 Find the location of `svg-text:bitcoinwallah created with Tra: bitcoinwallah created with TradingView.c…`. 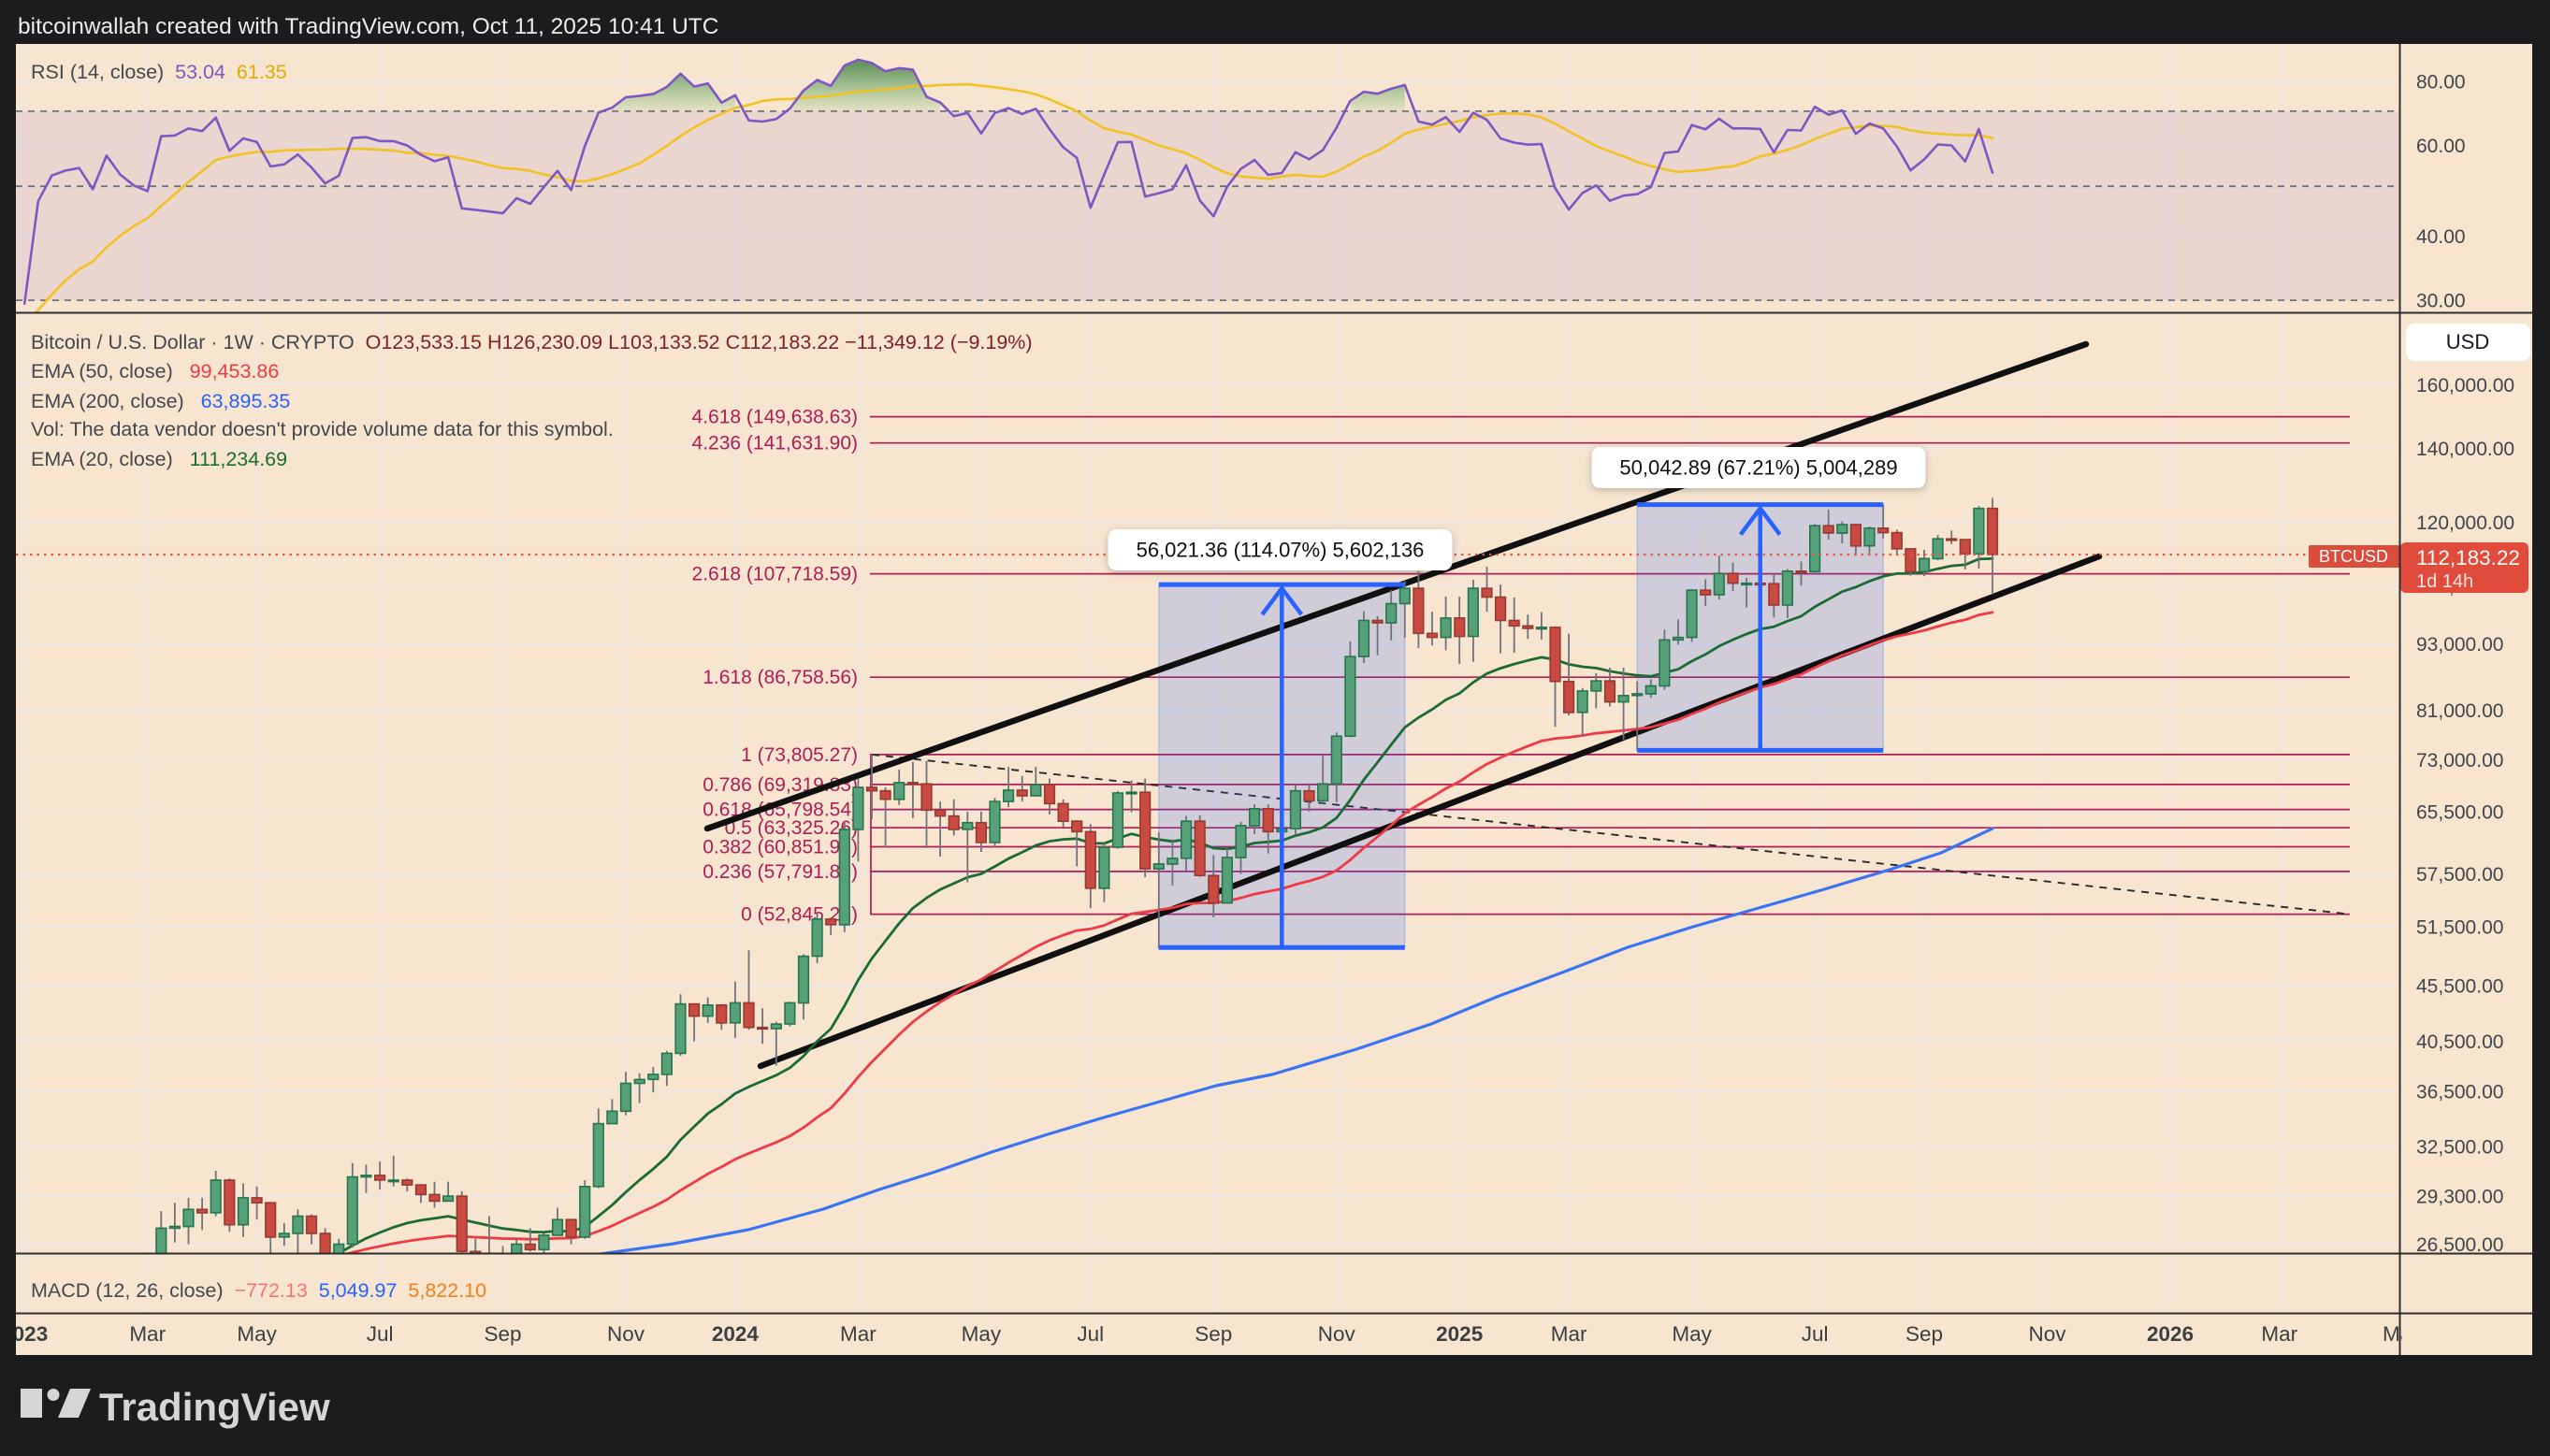

svg-text:bitcoinwallah created with Tra: bitcoinwallah created with TradingView.c… is located at coordinates (368, 26).